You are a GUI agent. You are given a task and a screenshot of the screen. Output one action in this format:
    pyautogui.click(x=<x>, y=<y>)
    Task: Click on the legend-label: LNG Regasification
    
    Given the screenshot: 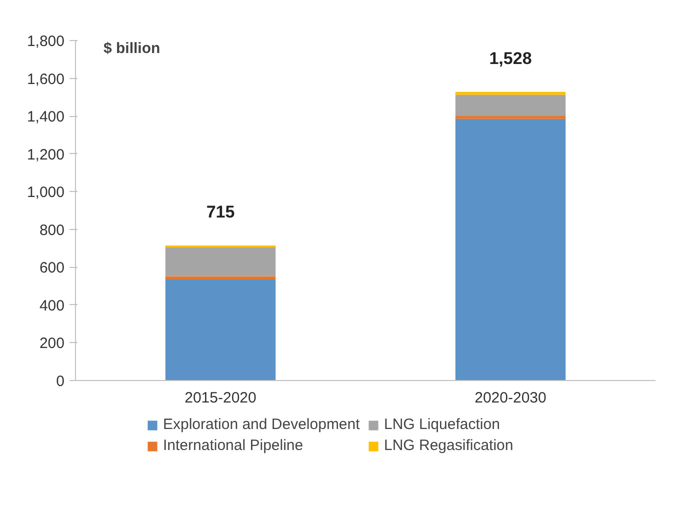 What is the action you would take?
    pyautogui.click(x=449, y=445)
    